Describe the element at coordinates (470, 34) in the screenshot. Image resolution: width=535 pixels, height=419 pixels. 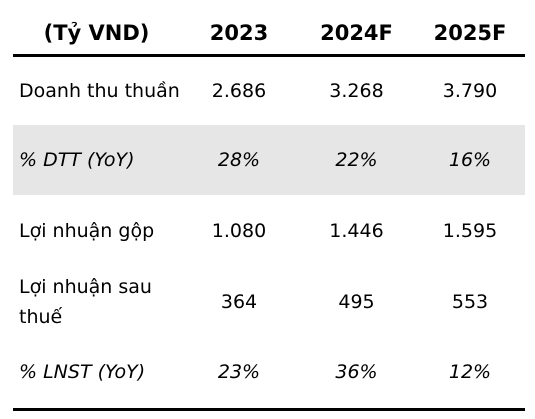
I see `header-year-2025f: 2025F` at that location.